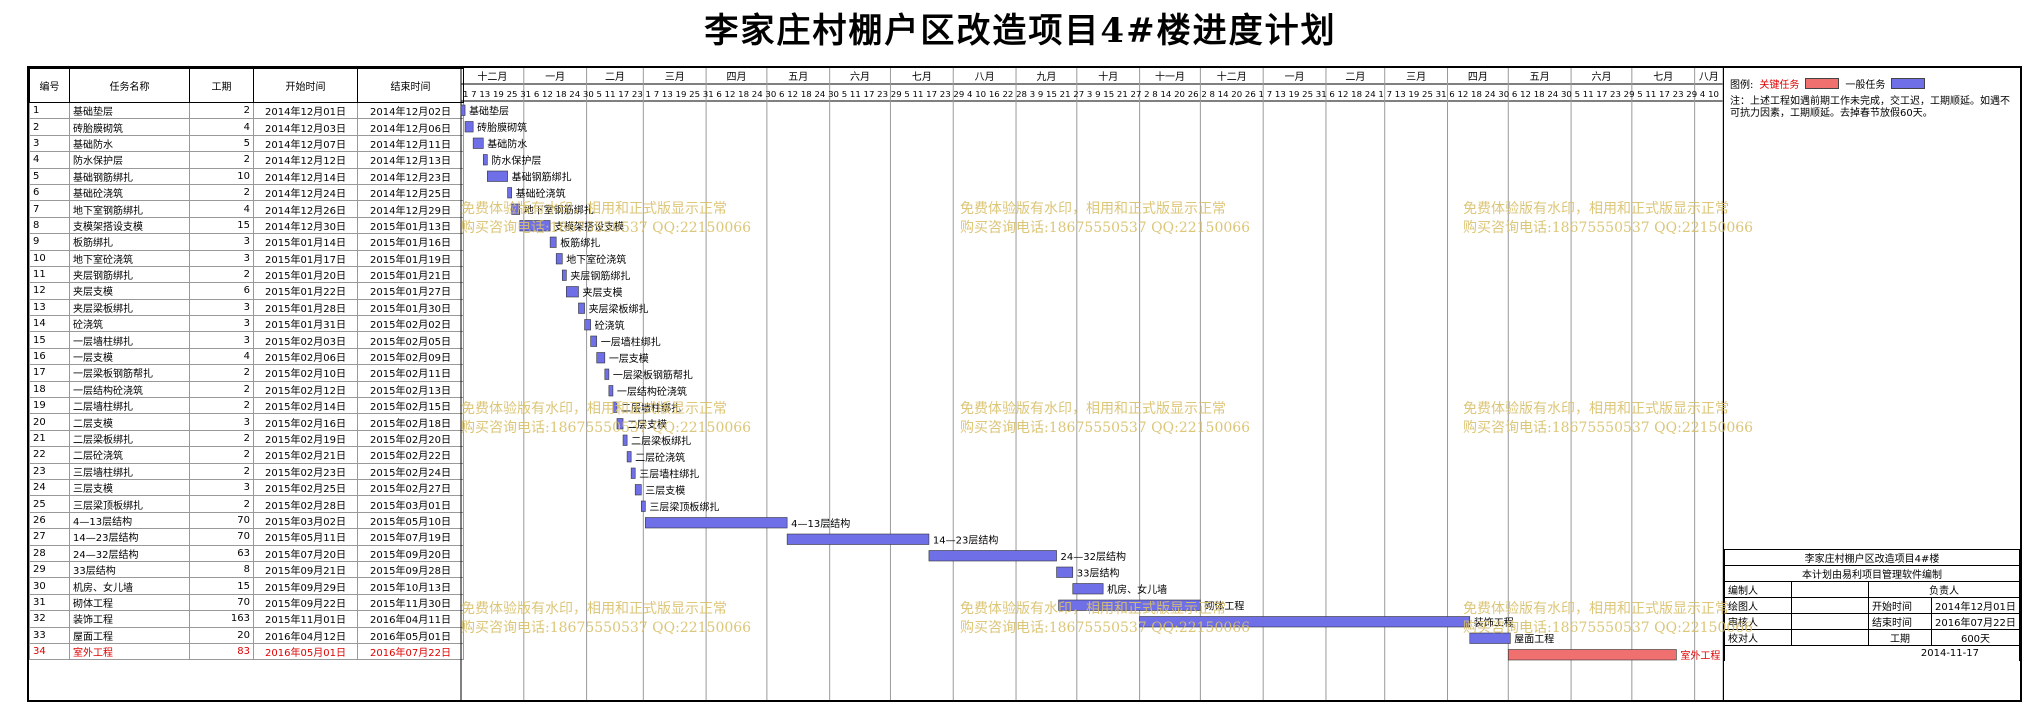 This screenshot has height=707, width=2041. What do you see at coordinates (1872, 573) in the screenshot?
I see `footer-software: 本计划由易利项目管理软件编制` at bounding box center [1872, 573].